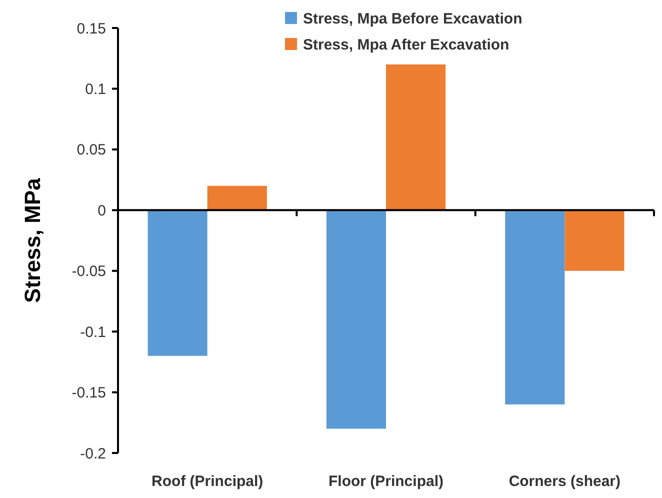 This screenshot has height=498, width=662. I want to click on legend-label: Stress, Mpa After Excavation, so click(406, 45).